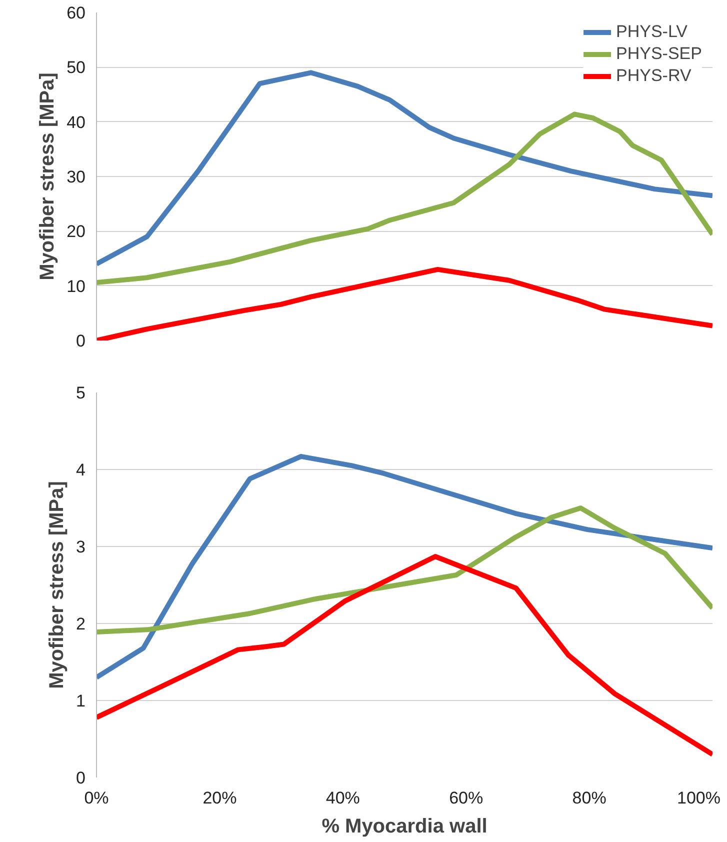 This screenshot has width=727, height=842. Describe the element at coordinates (405, 827) in the screenshot. I see `x-axis-title: % Myocardia wall` at that location.